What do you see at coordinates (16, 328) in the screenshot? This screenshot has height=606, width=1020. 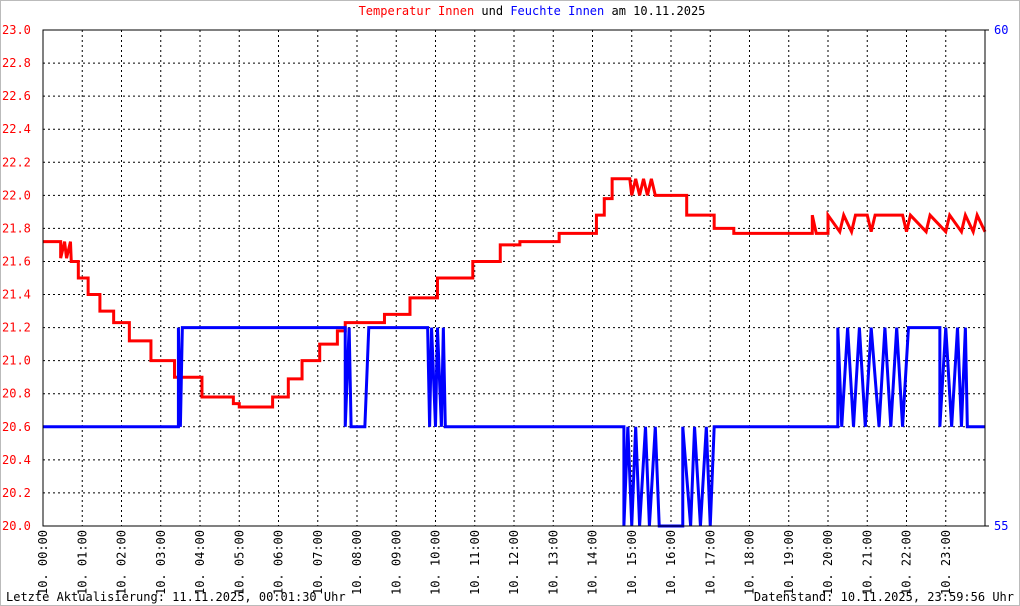 I see `y-tick-label: 21.2` at bounding box center [16, 328].